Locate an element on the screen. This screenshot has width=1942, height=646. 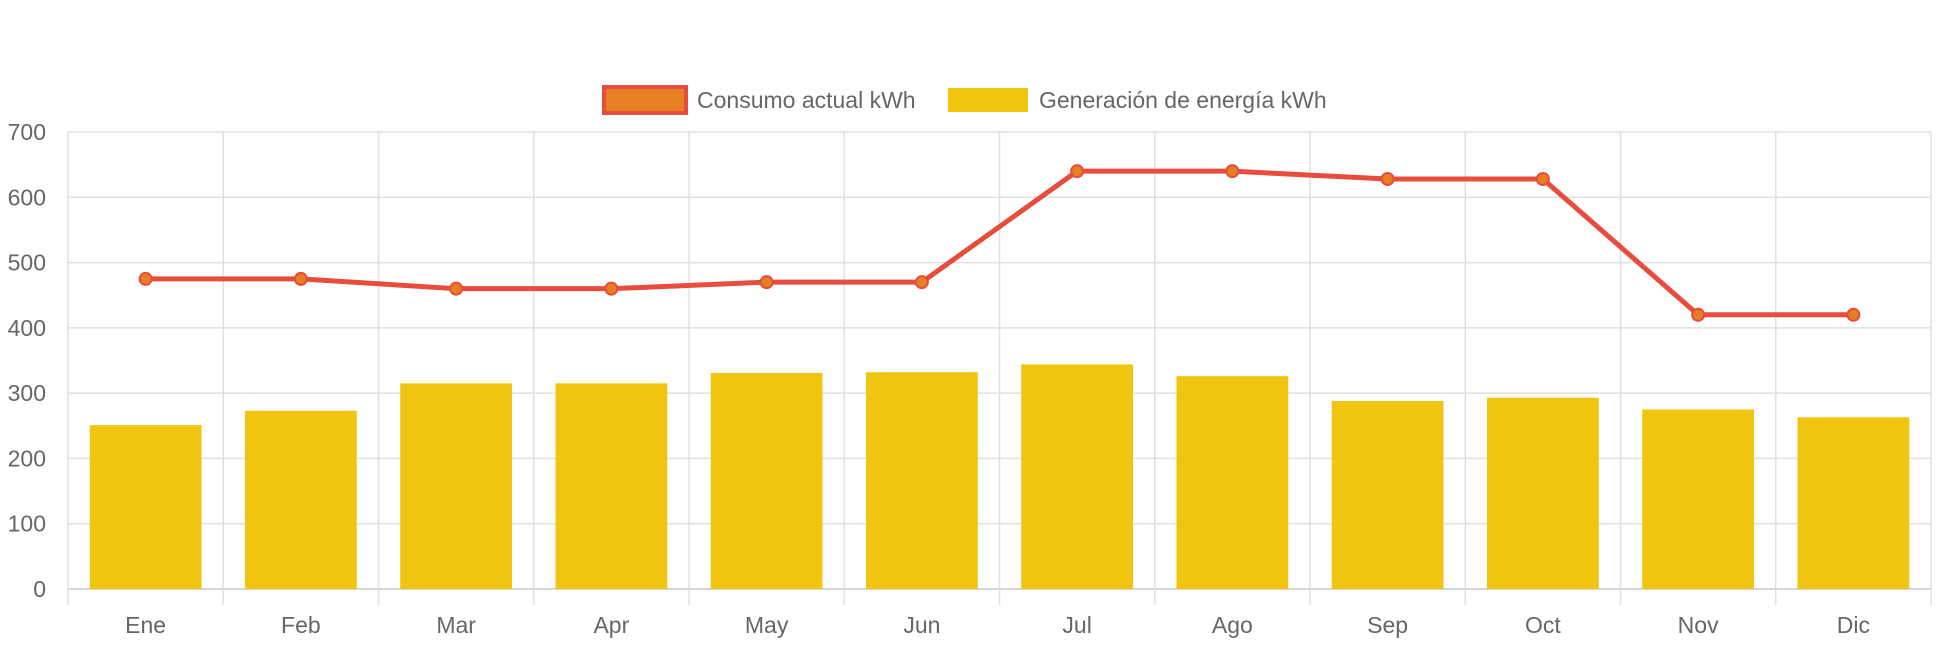
legend-label-generacion: Generación de energía kWh is located at coordinates (1183, 100).